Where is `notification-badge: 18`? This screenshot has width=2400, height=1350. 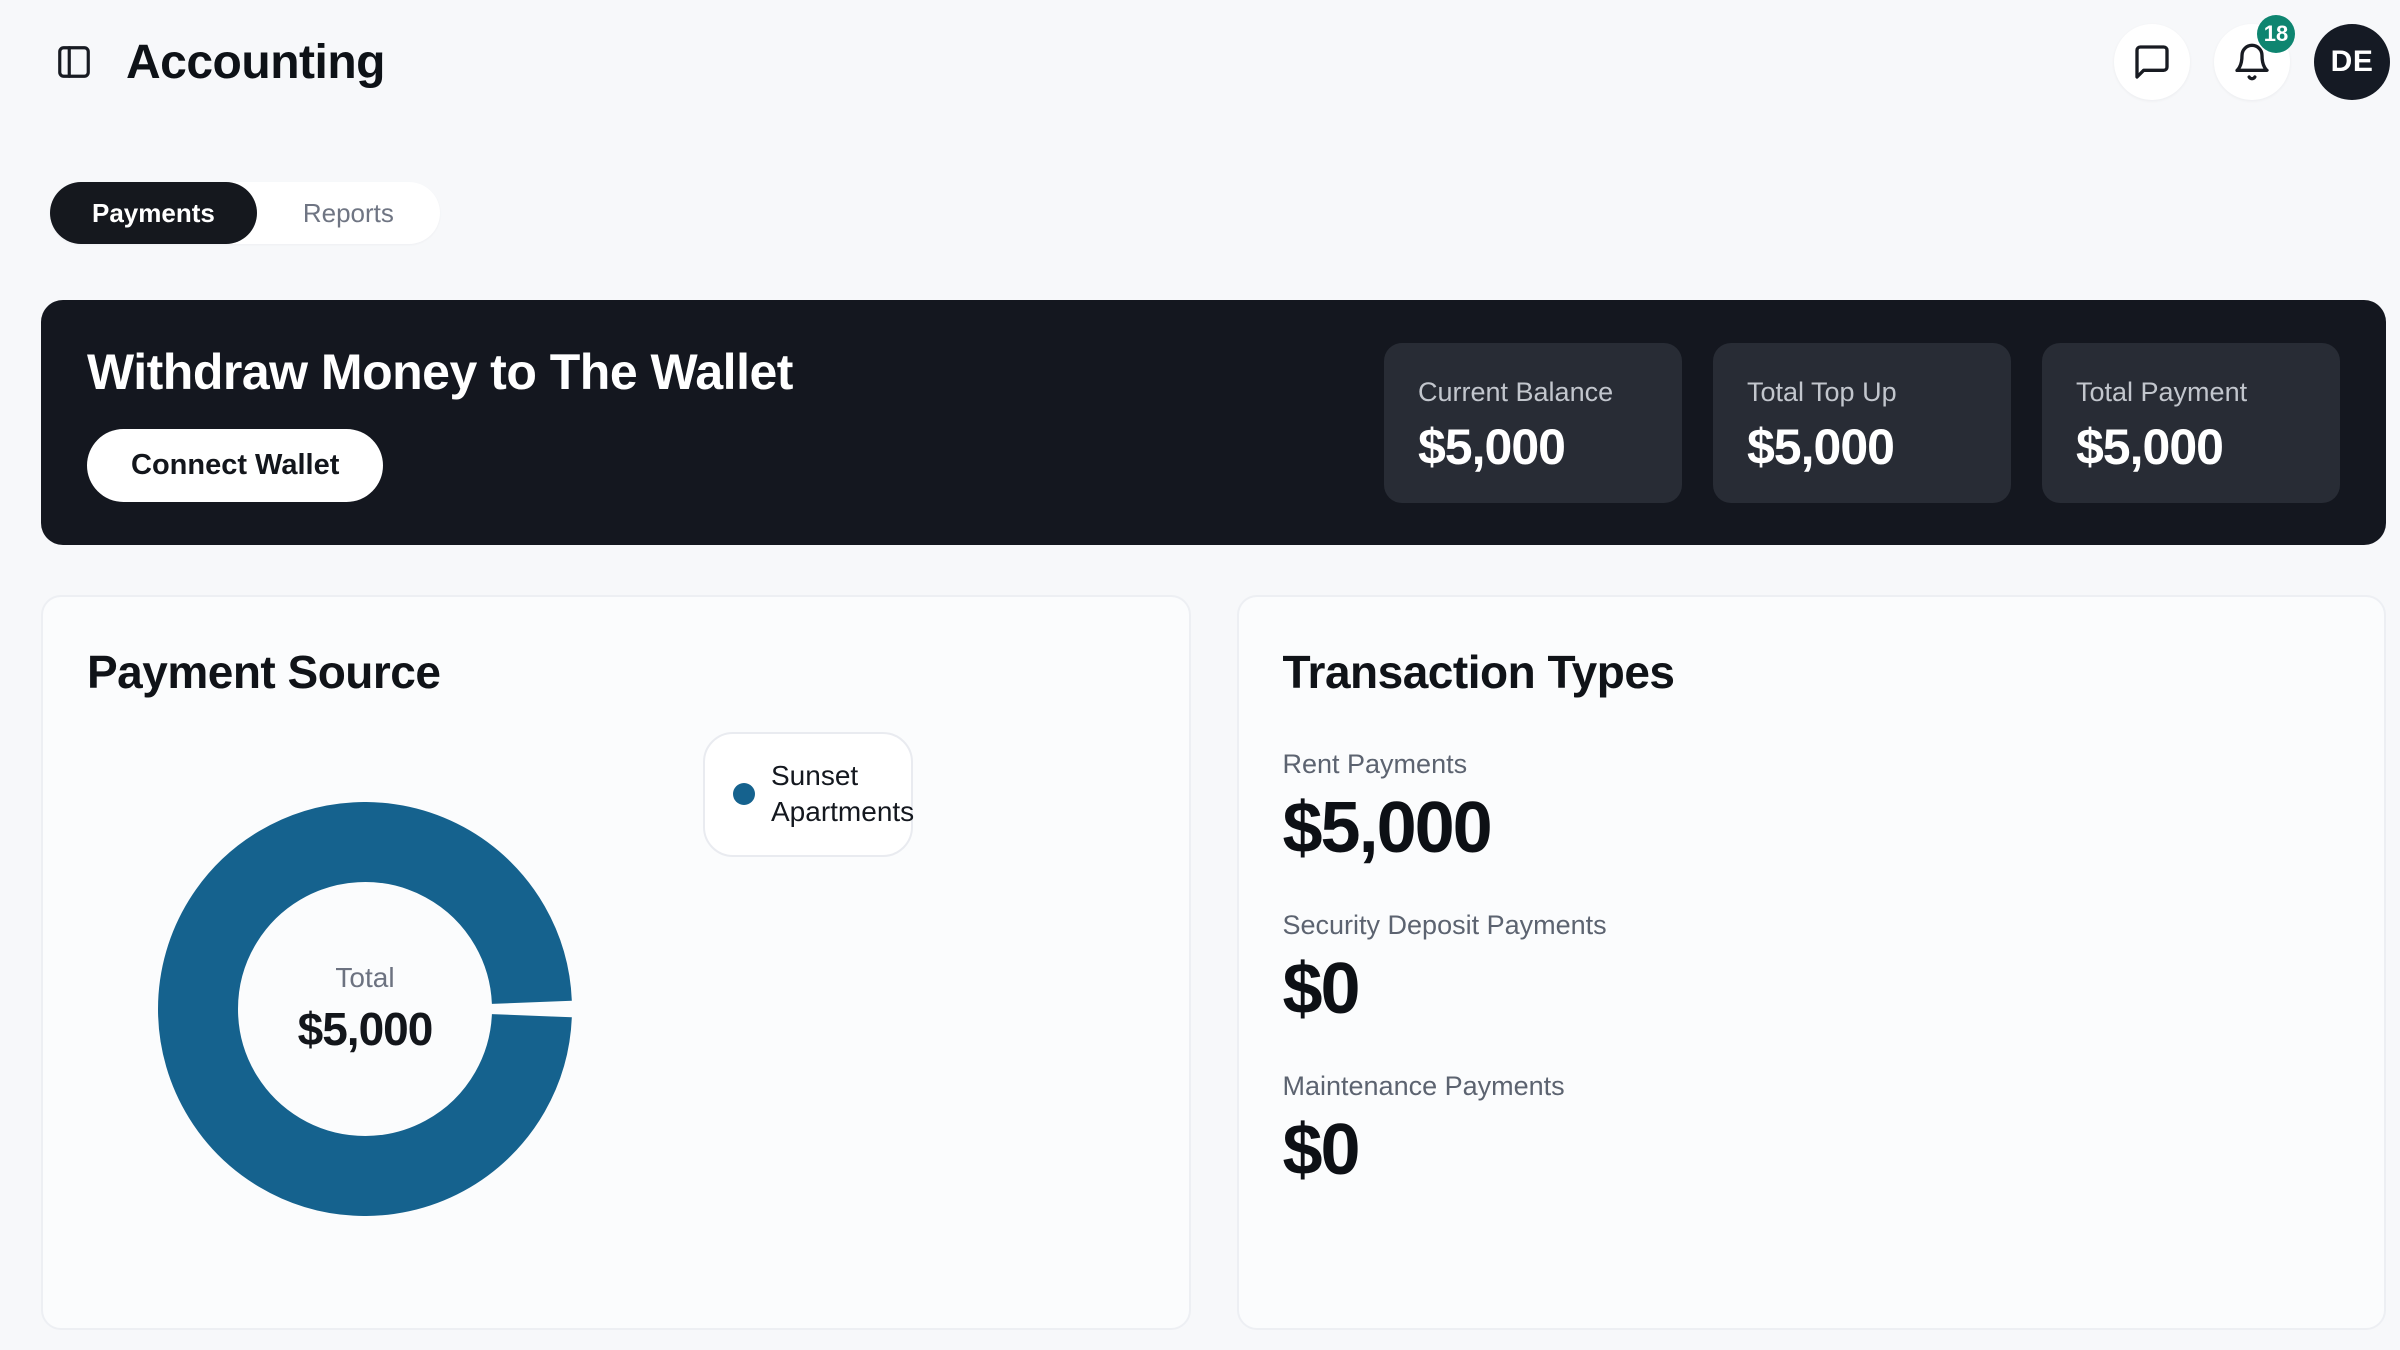 notification-badge: 18 is located at coordinates (2276, 34).